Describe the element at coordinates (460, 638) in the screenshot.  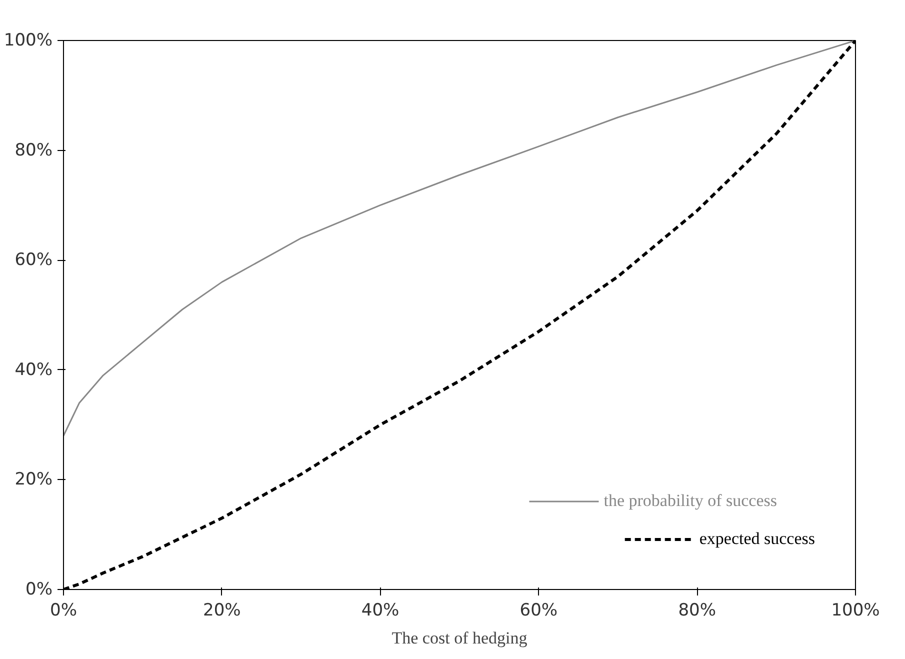
I see `x-axis-title: The cost of hedging` at that location.